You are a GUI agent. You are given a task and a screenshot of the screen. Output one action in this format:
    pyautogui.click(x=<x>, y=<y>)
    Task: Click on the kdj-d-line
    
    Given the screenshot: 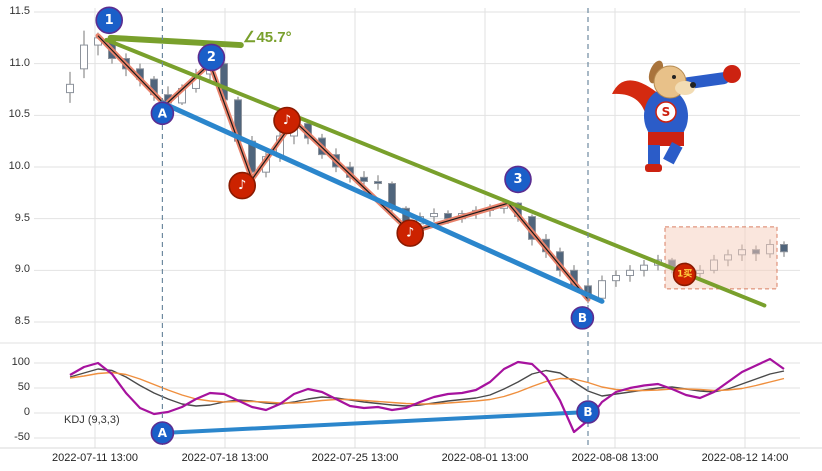 What is the action you would take?
    pyautogui.click(x=427, y=388)
    